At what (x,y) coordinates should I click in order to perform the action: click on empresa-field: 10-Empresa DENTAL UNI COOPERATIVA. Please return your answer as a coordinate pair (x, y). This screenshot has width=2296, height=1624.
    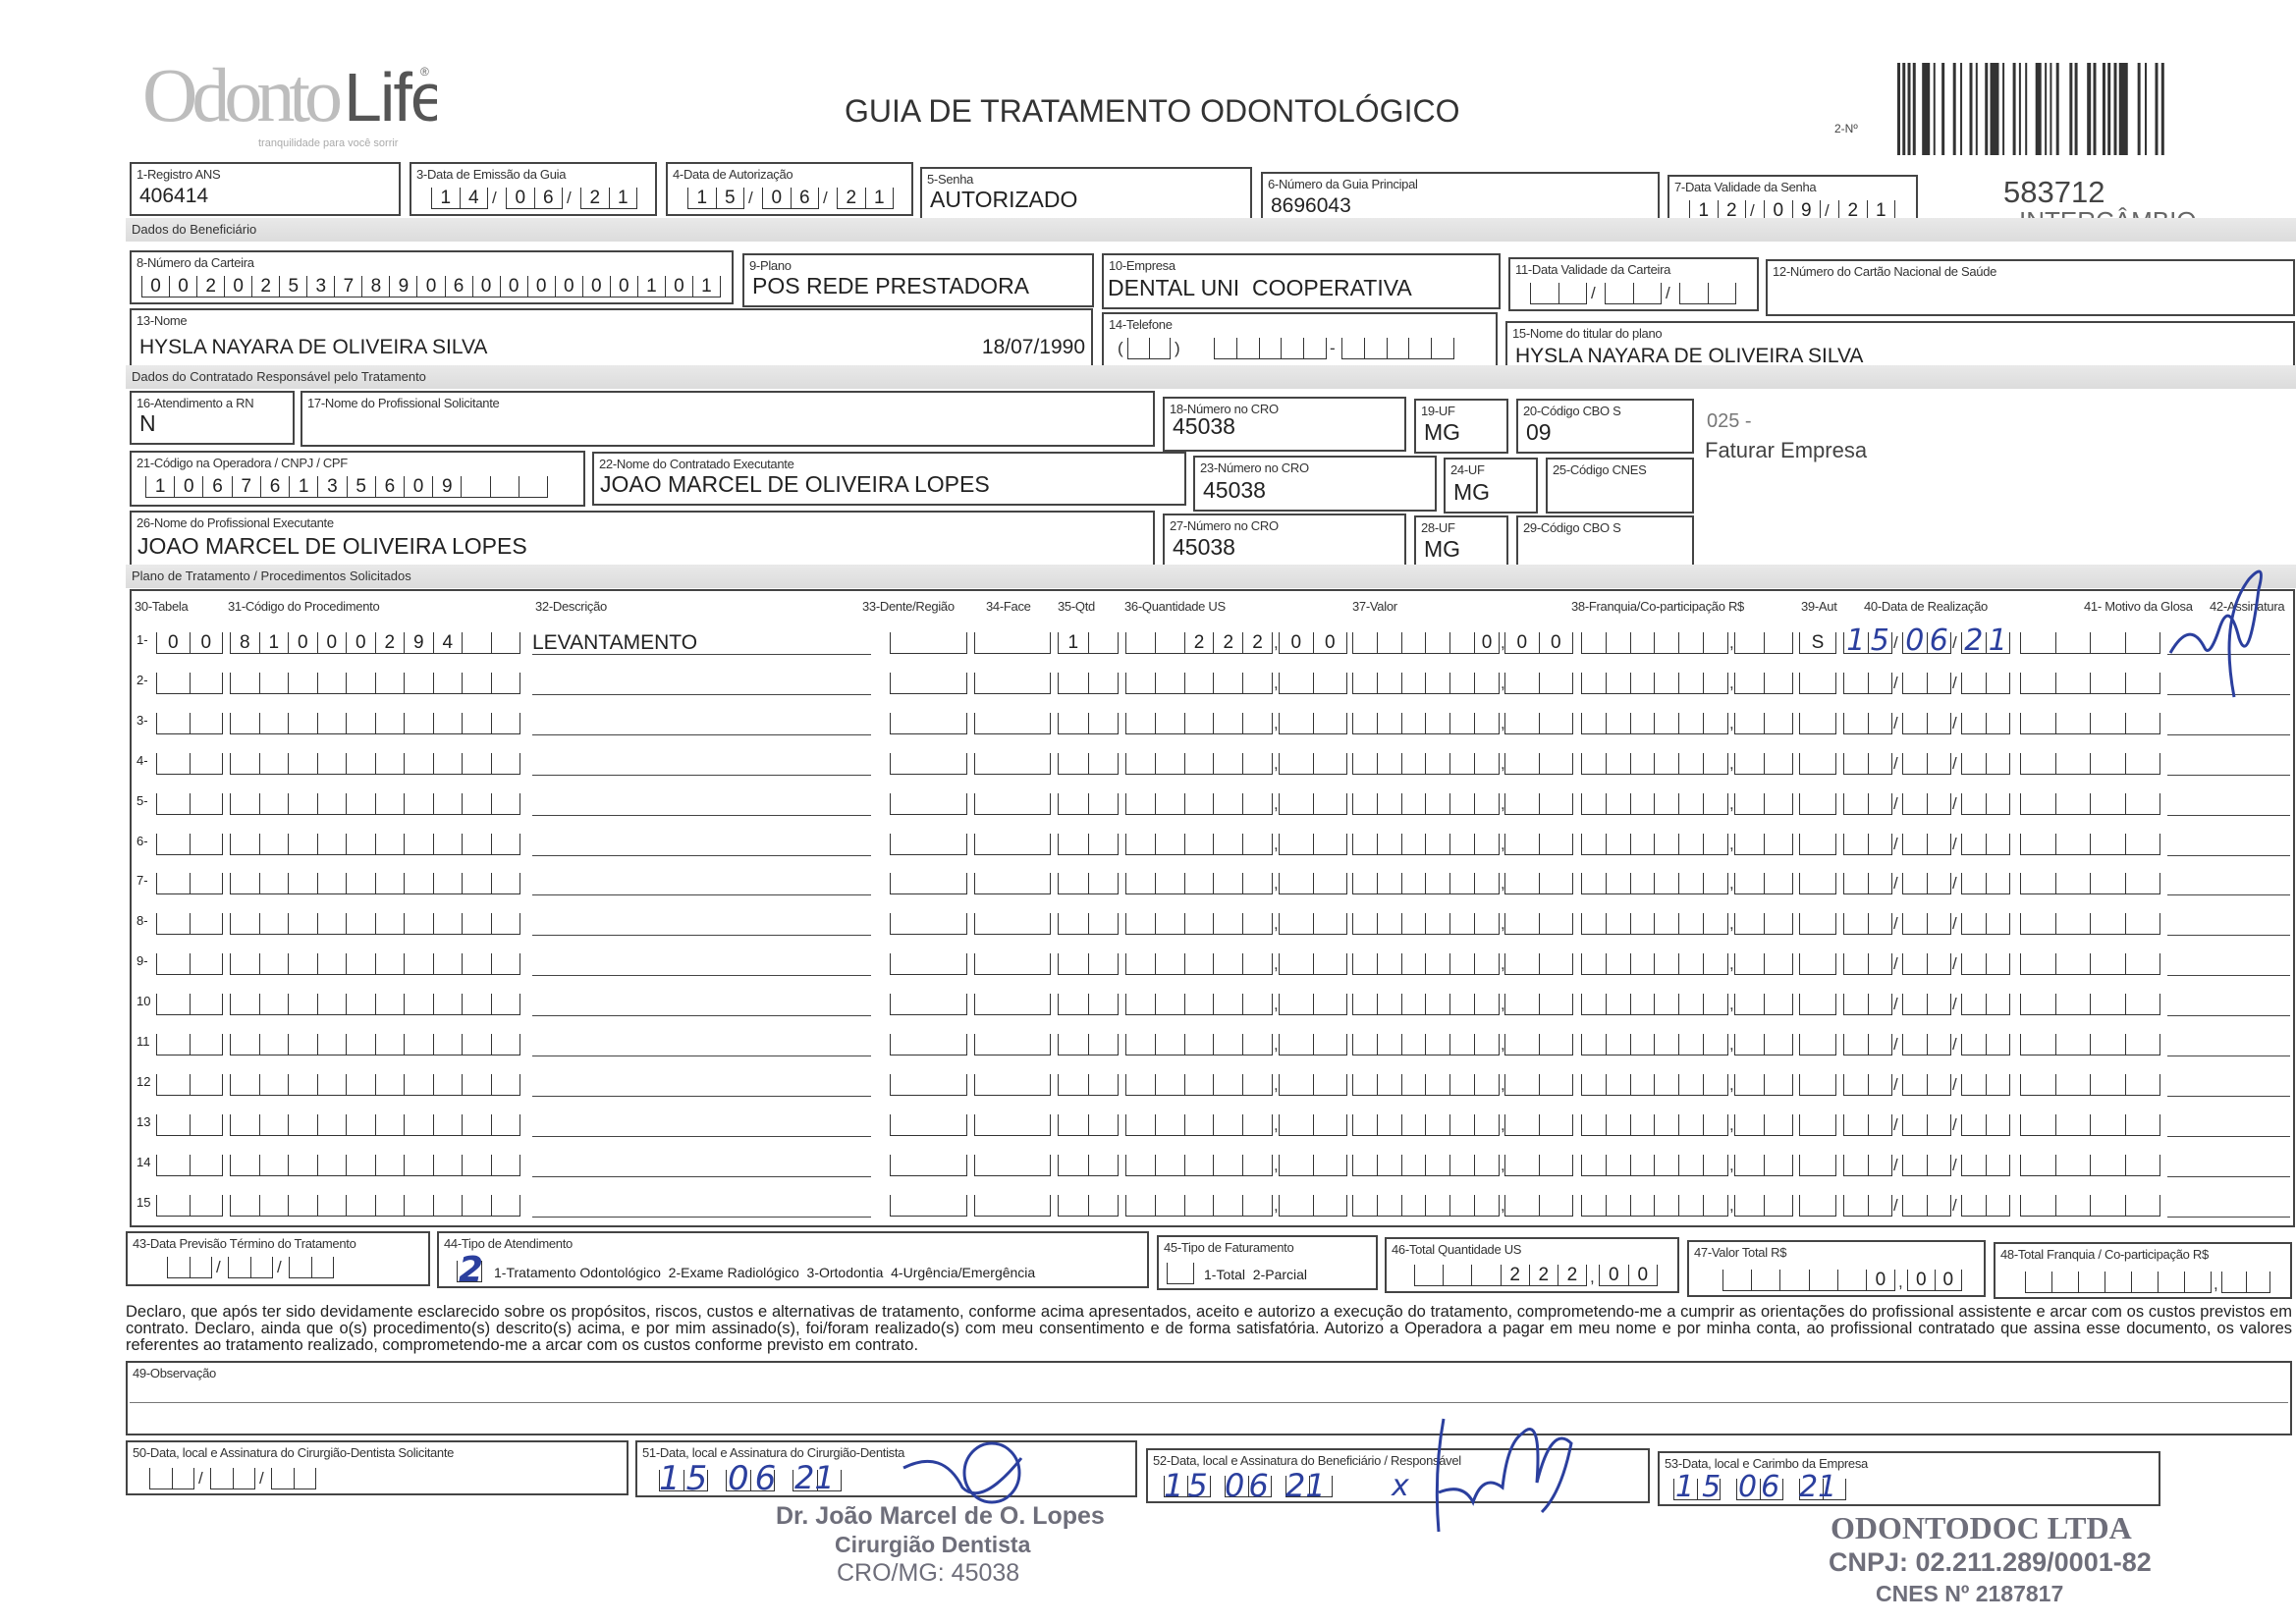
    Looking at the image, I should click on (1301, 281).